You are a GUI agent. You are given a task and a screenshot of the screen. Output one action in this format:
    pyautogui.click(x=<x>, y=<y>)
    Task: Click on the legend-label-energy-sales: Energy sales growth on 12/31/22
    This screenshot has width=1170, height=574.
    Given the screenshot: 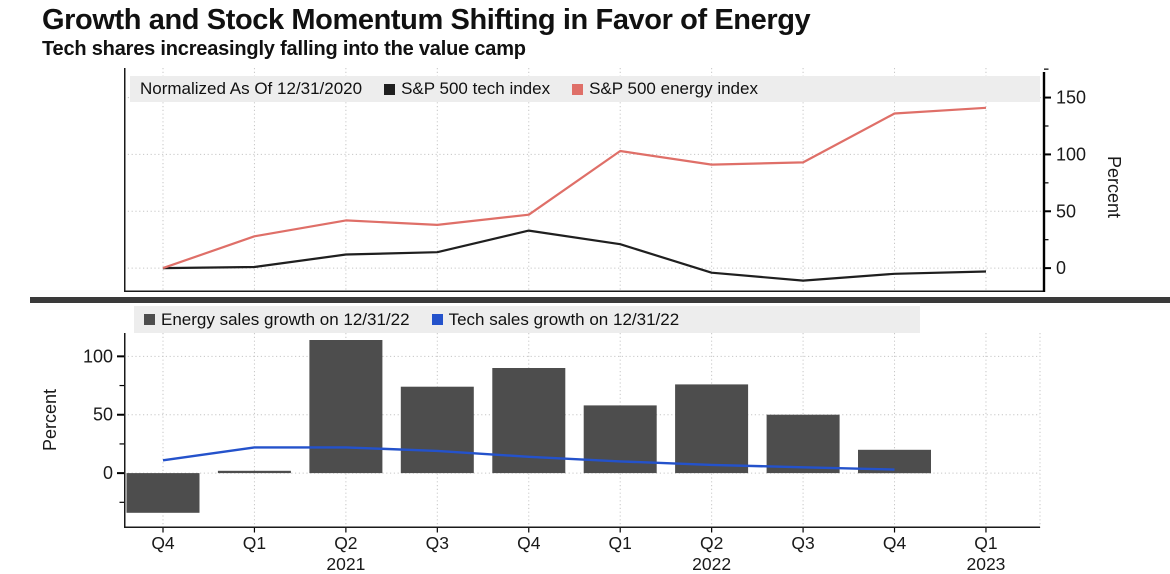 What is the action you would take?
    pyautogui.click(x=285, y=319)
    